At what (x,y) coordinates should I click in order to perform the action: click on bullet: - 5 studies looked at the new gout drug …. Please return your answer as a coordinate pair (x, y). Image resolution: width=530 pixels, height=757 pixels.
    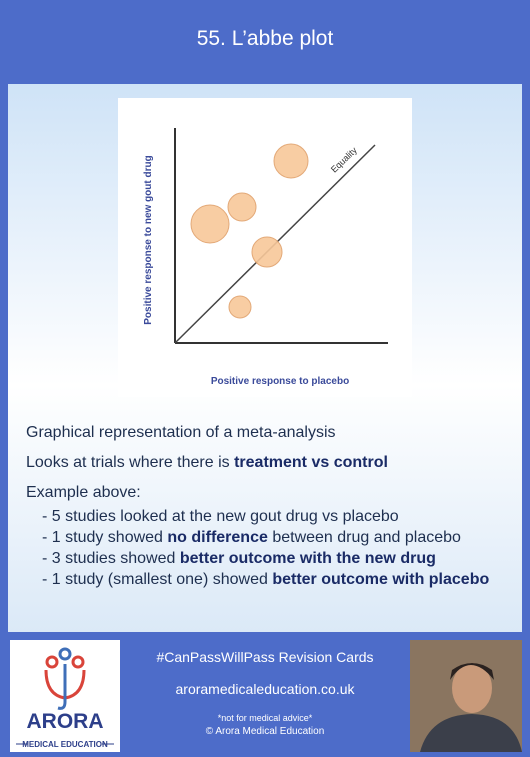
    Looking at the image, I should click on (279, 517).